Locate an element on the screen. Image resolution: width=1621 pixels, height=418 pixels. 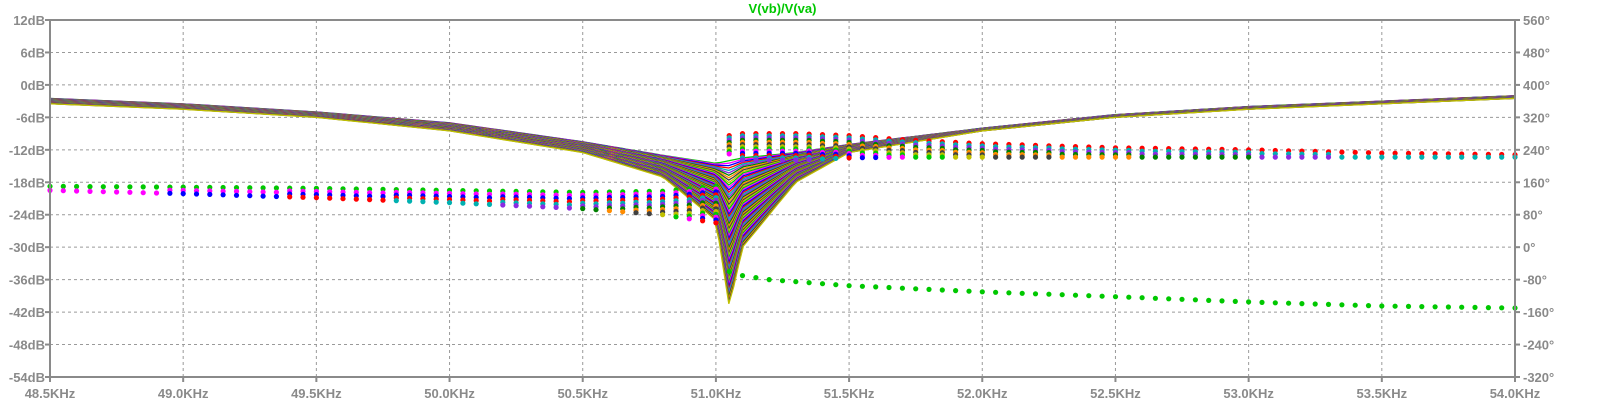
y-right-tick-label: 320° is located at coordinates (1536, 117).